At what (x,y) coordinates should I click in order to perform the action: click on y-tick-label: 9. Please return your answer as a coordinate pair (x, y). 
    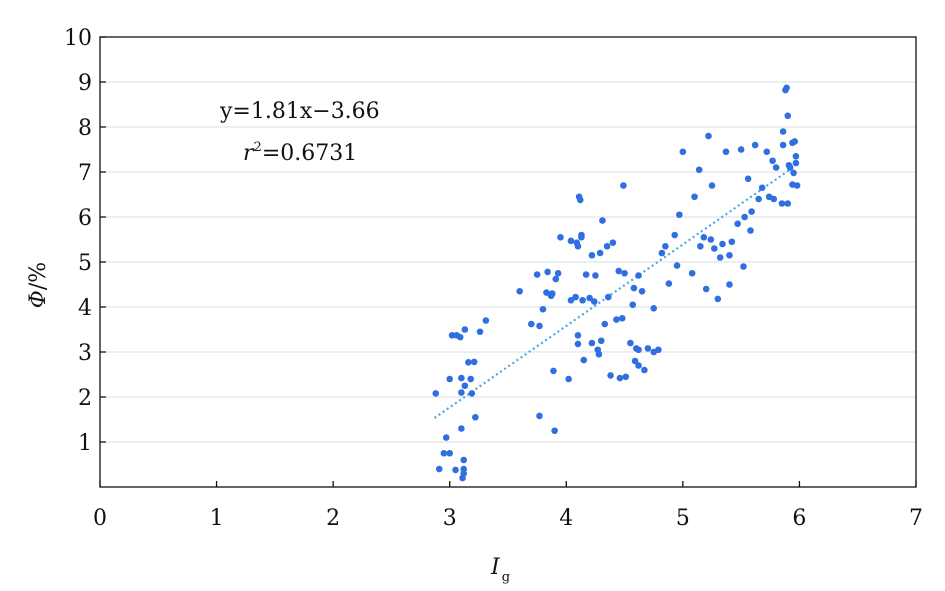
    Looking at the image, I should click on (85, 83).